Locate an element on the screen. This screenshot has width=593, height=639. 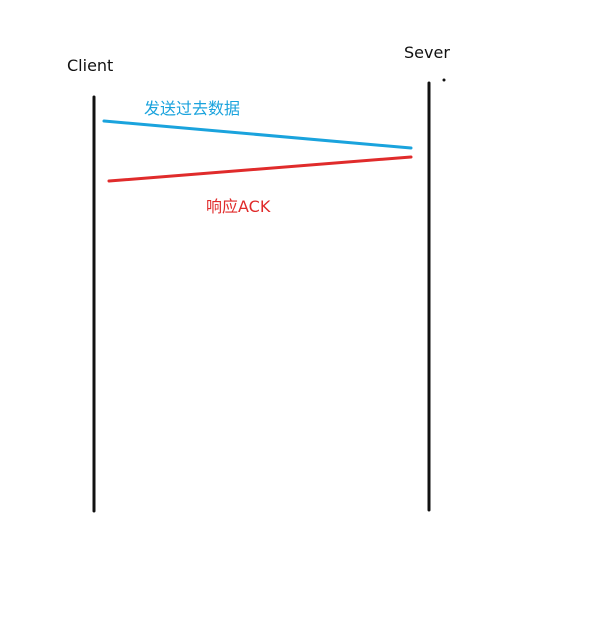
send-message-label: 发送过去数据 is located at coordinates (192, 108).